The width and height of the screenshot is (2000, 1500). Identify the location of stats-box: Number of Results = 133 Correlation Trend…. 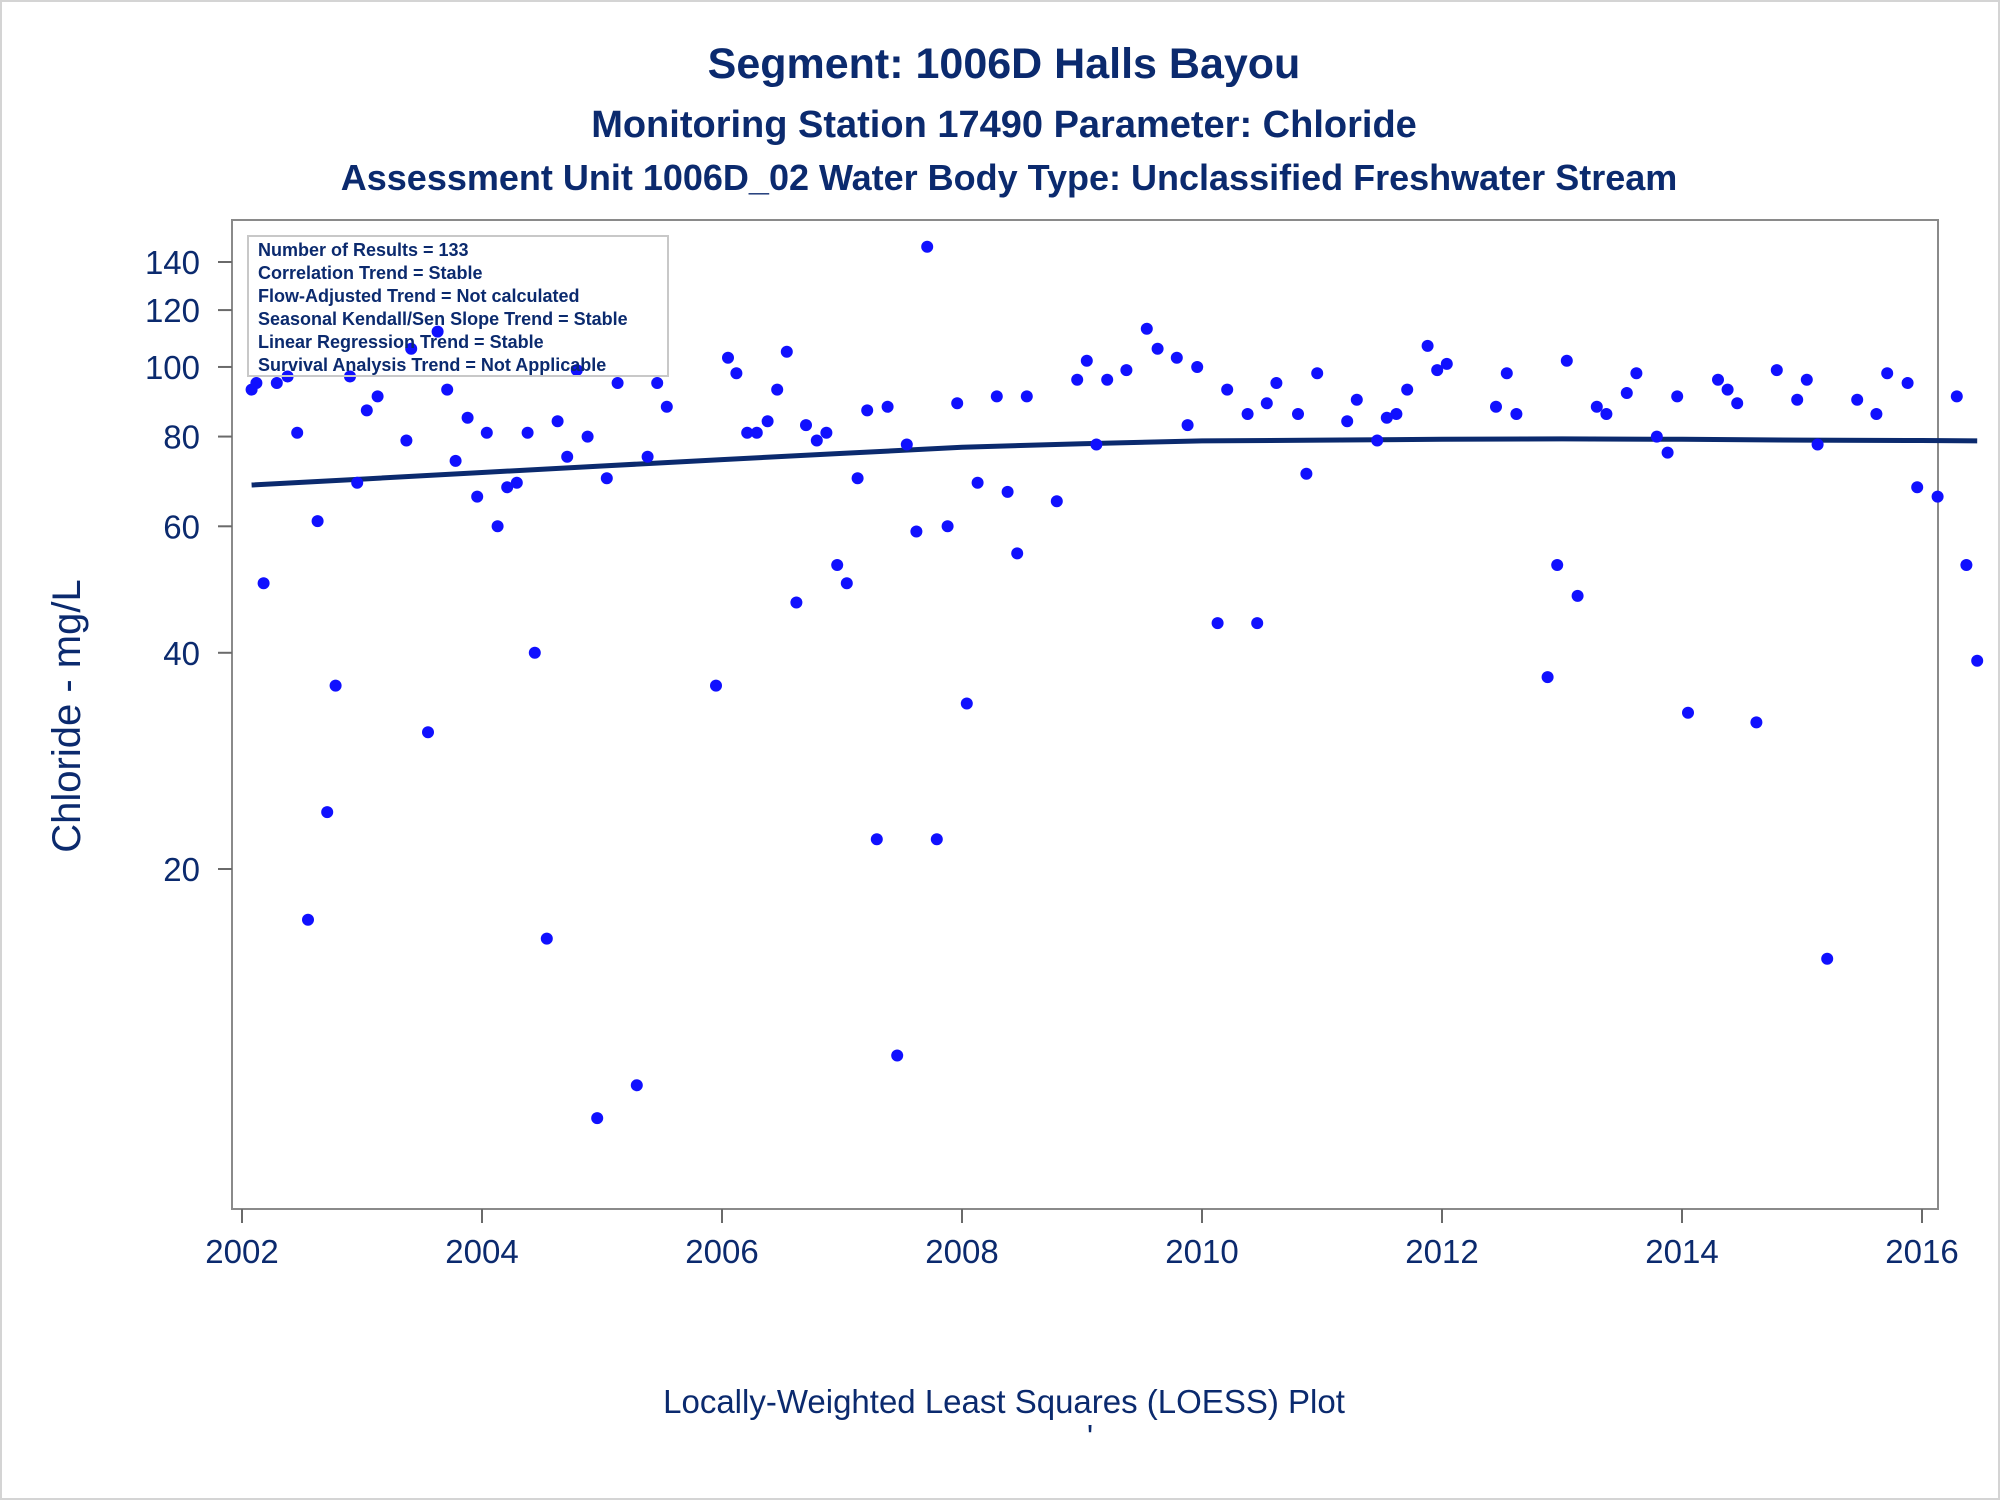
(458, 306).